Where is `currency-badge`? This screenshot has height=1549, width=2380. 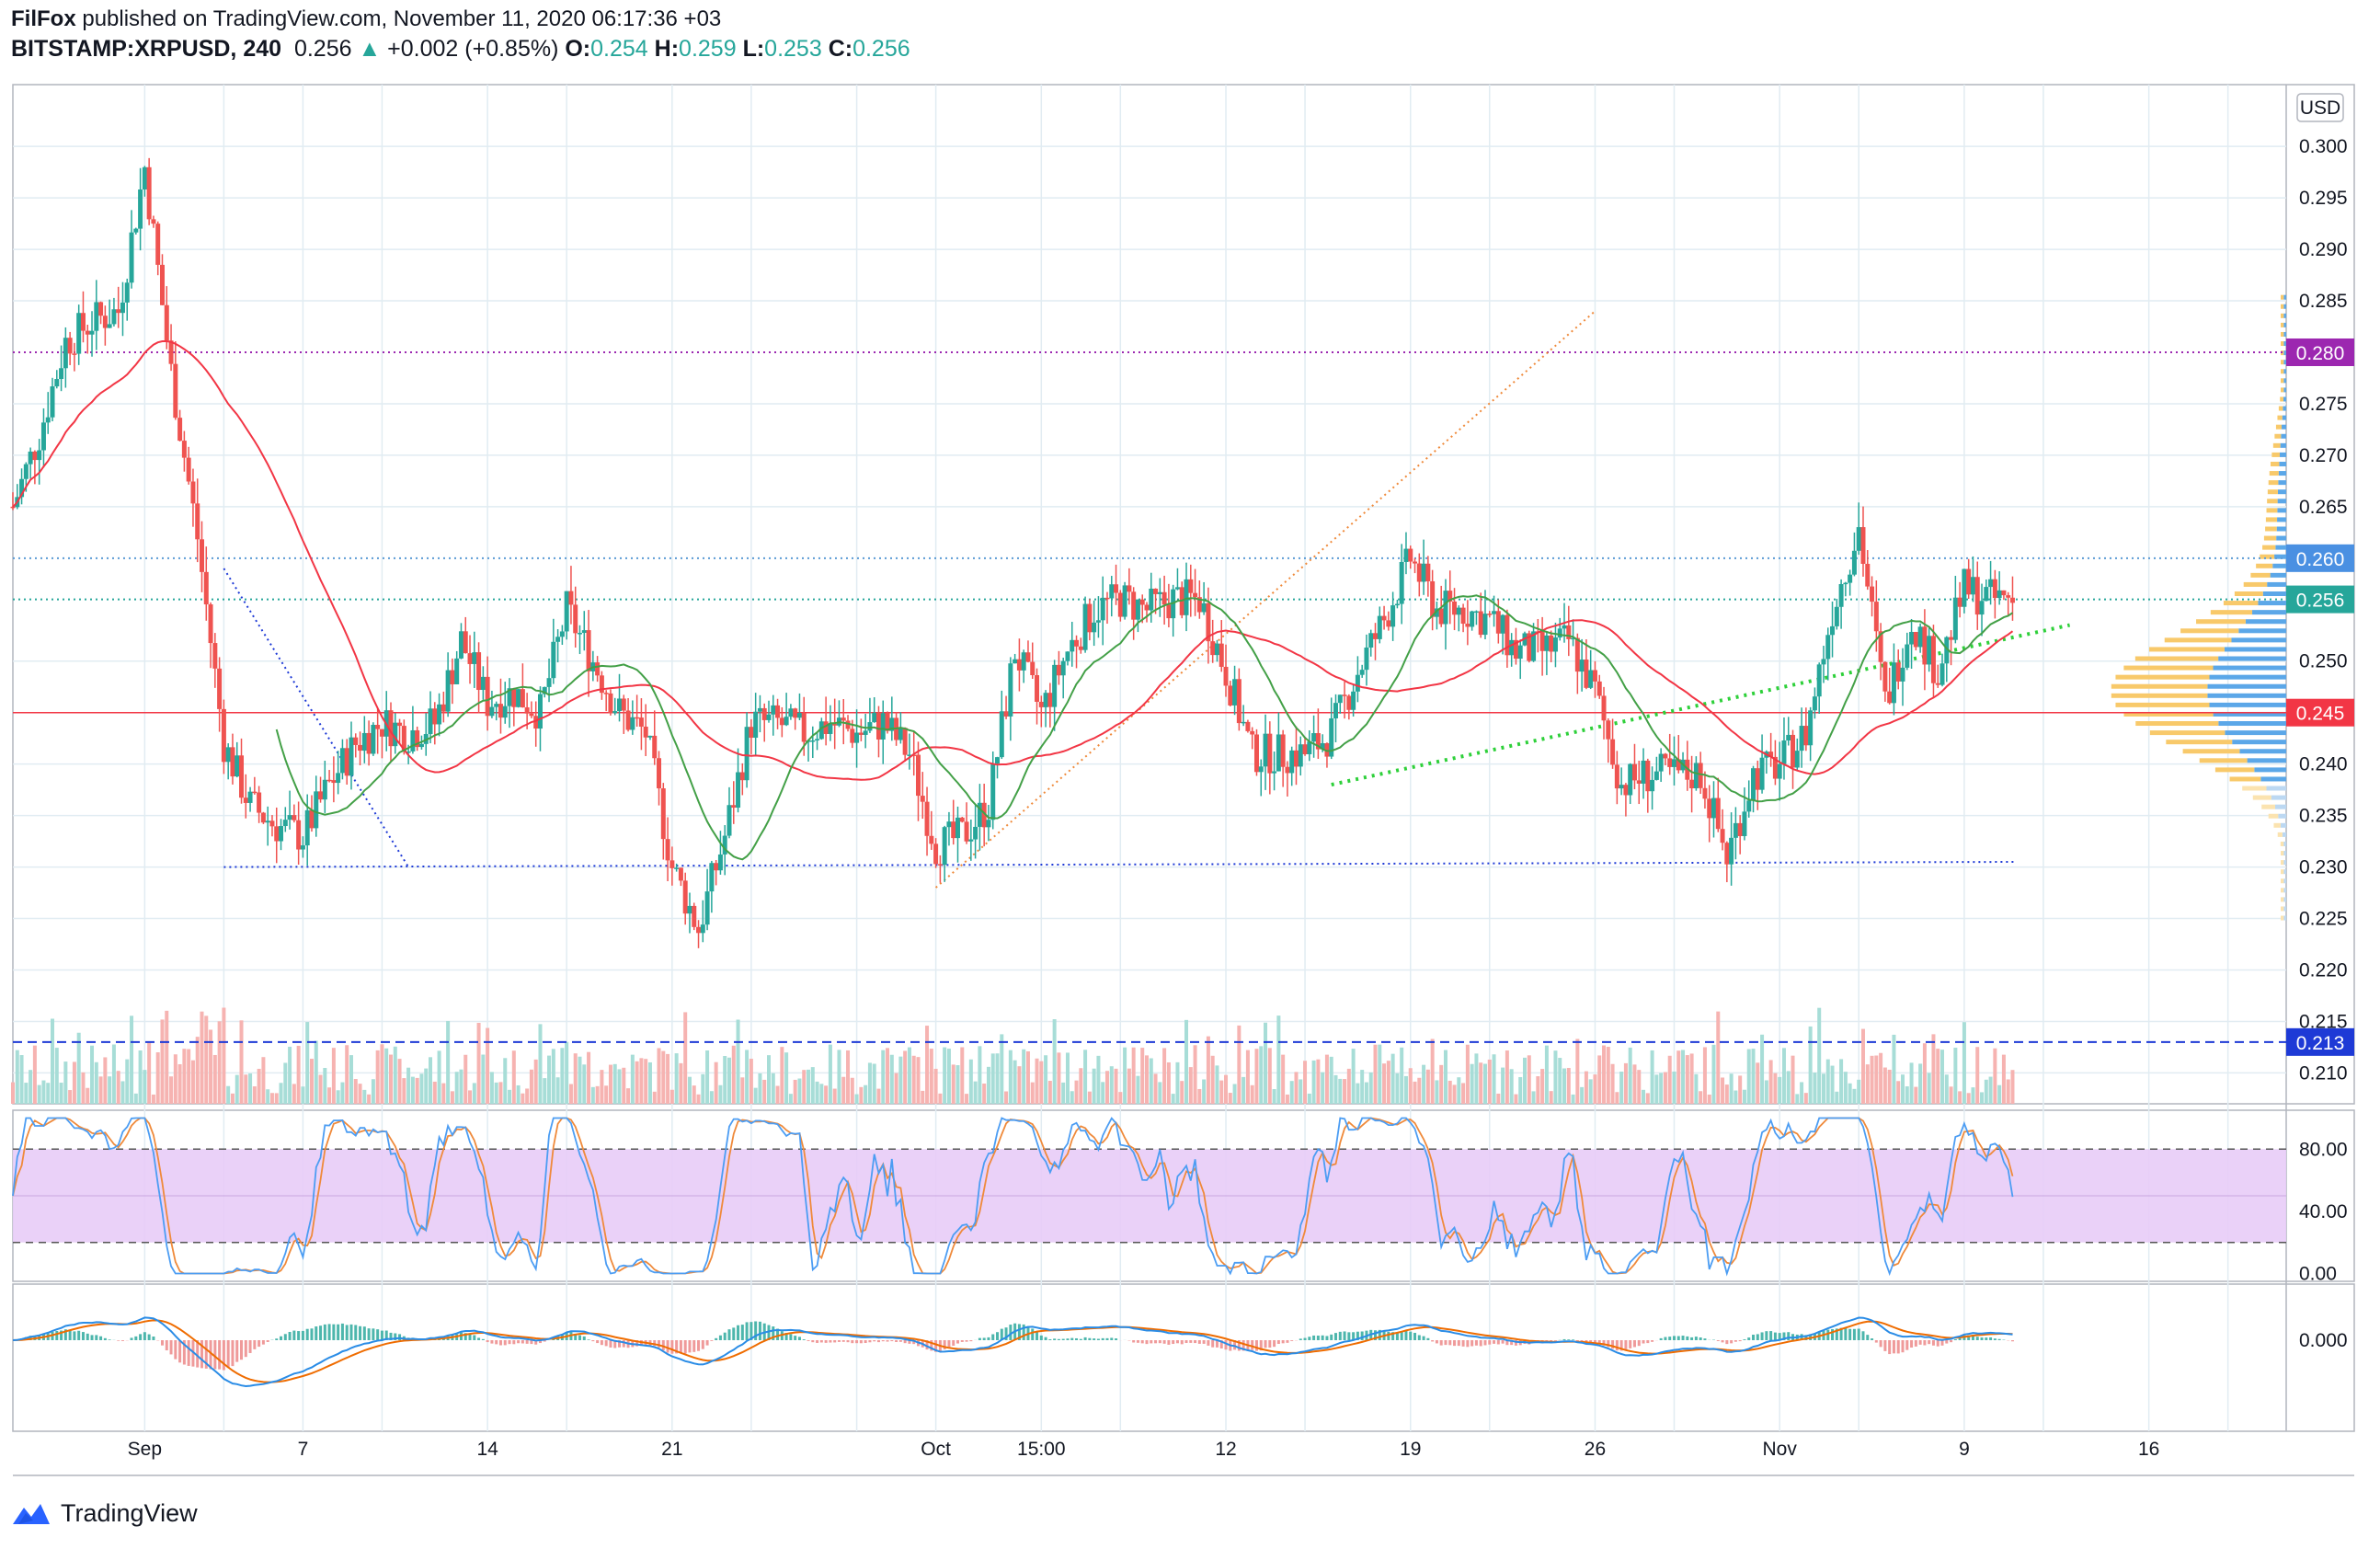 currency-badge is located at coordinates (2320, 108).